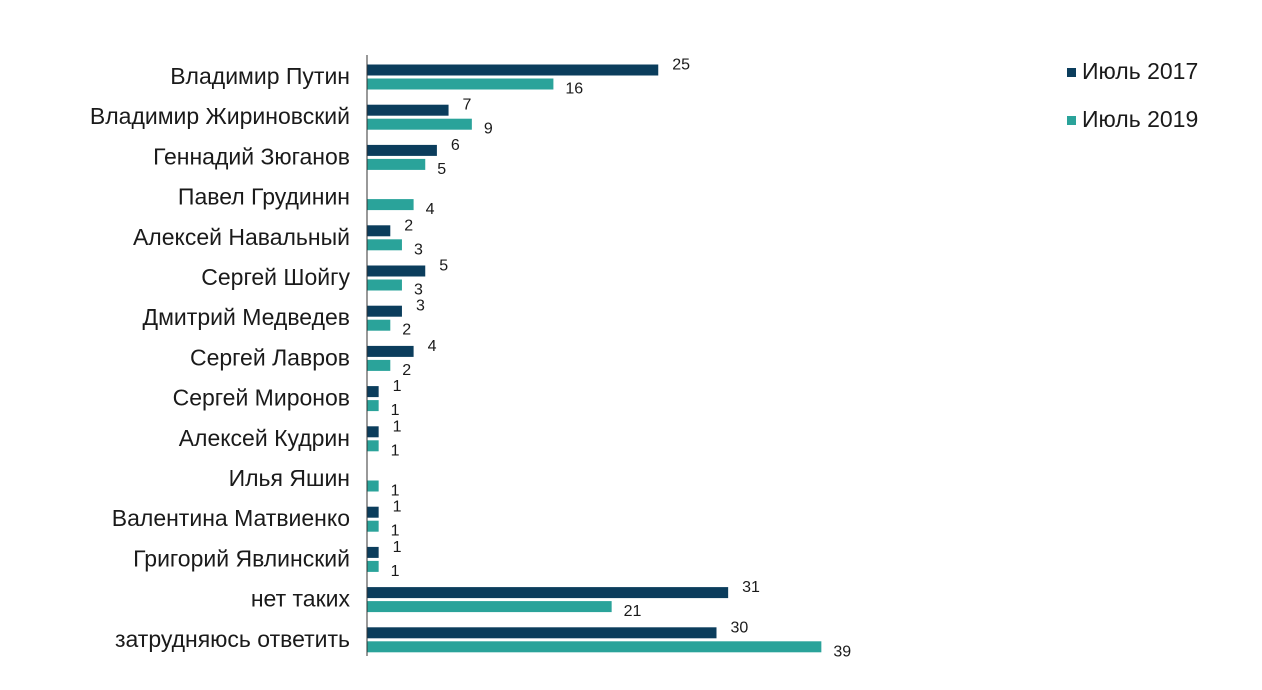 This screenshot has height=690, width=1262. What do you see at coordinates (1140, 71) in the screenshot?
I see `legend-label-0: Июль 2017` at bounding box center [1140, 71].